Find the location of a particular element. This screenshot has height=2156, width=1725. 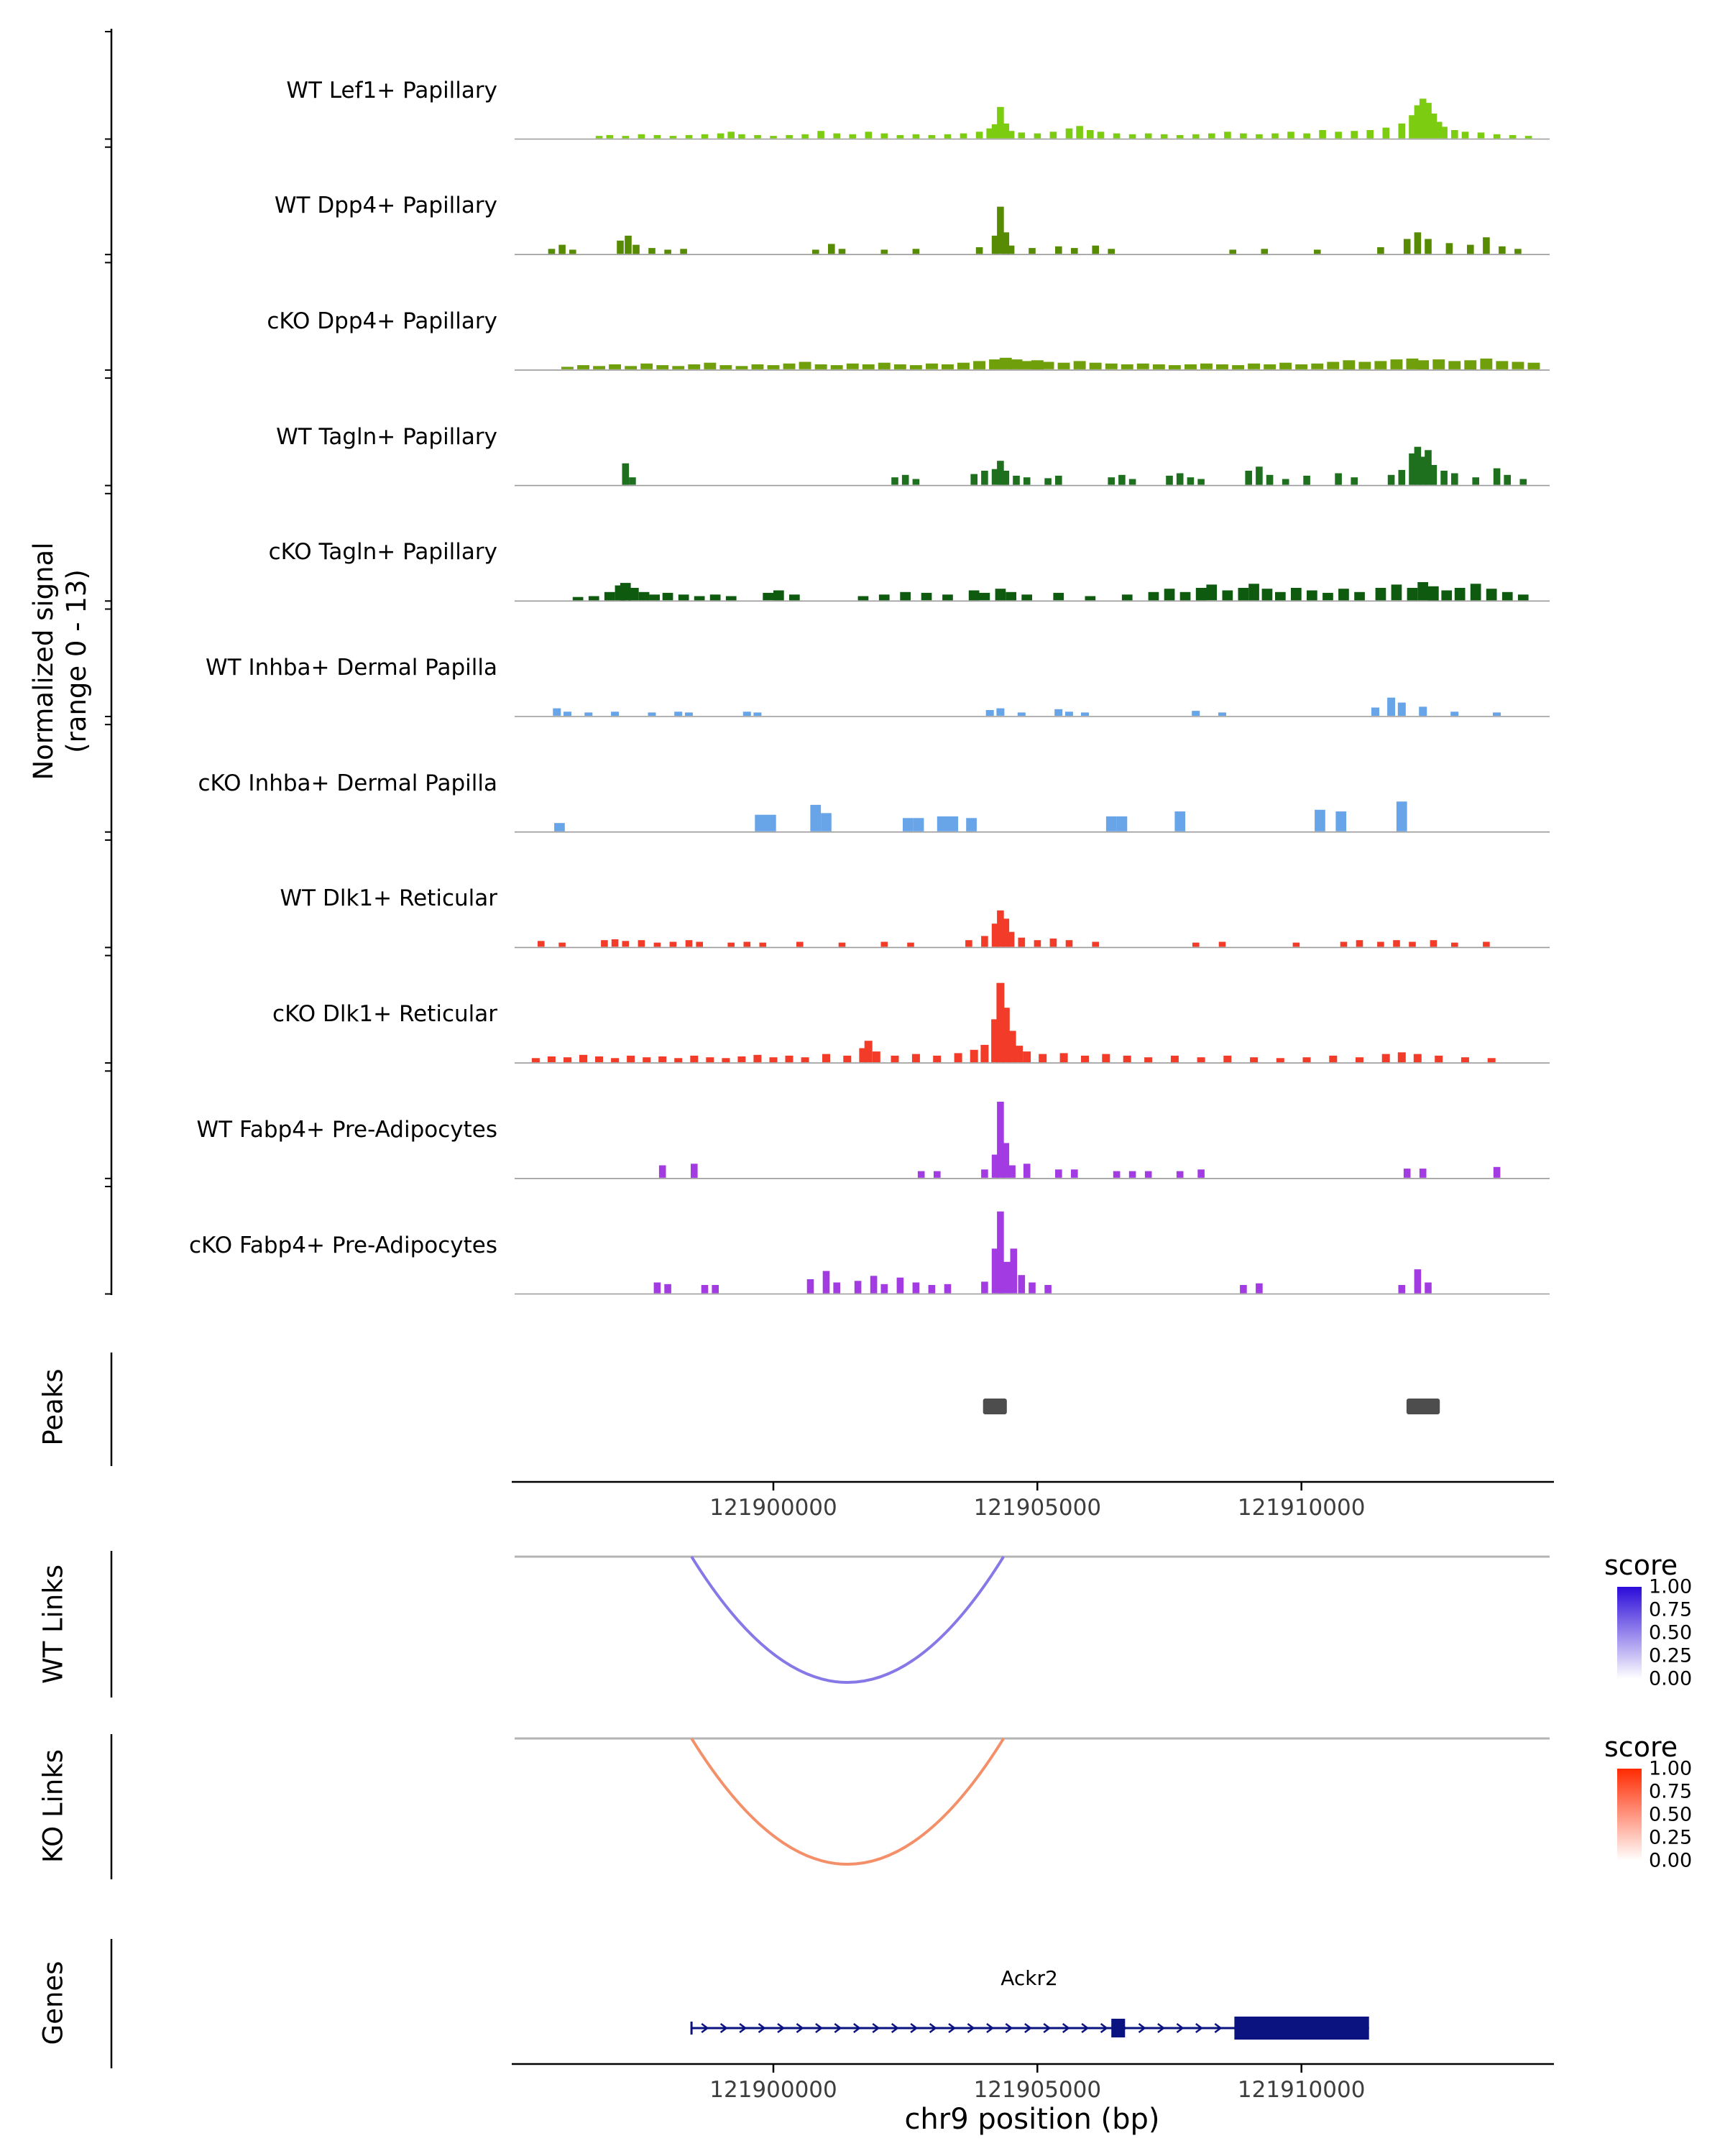

wt-score-gradient-bar is located at coordinates (1629, 1633).